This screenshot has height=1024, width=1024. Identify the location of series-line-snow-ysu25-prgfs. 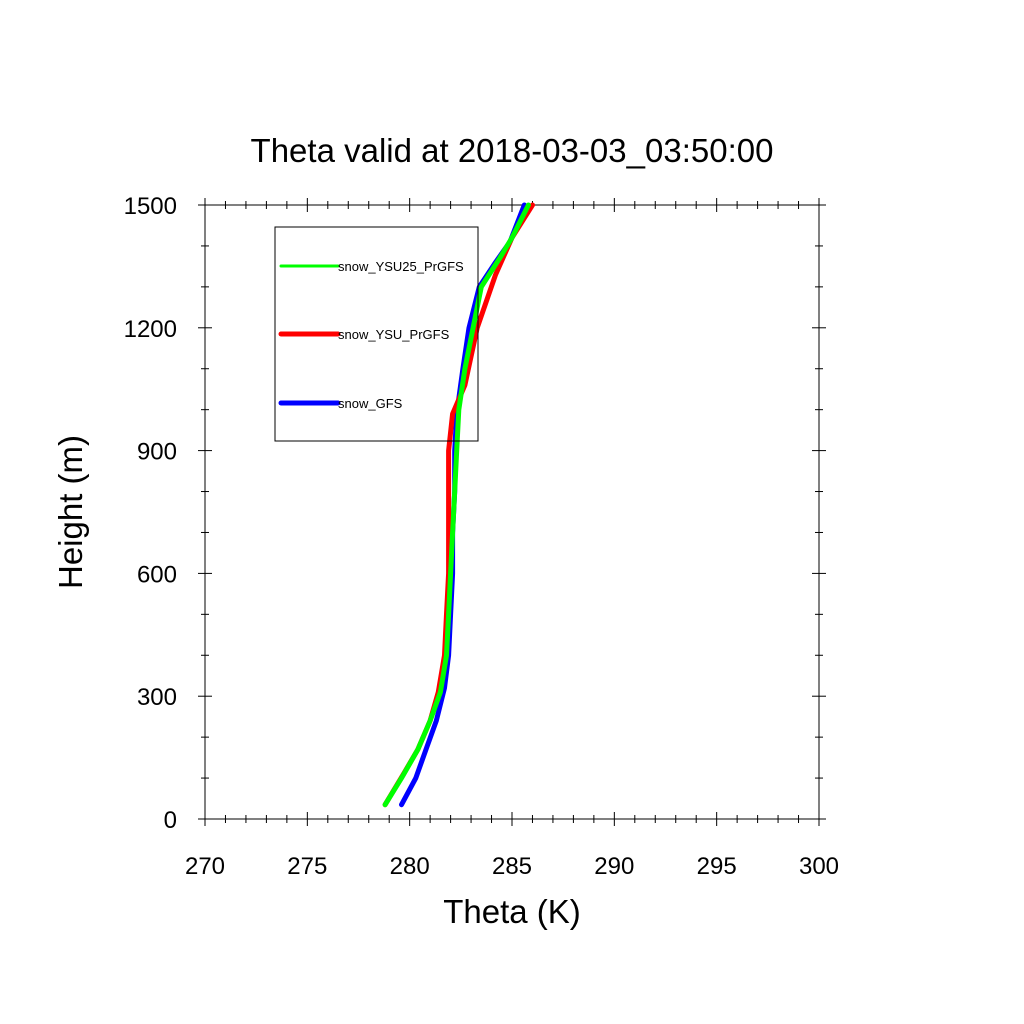
(456, 505).